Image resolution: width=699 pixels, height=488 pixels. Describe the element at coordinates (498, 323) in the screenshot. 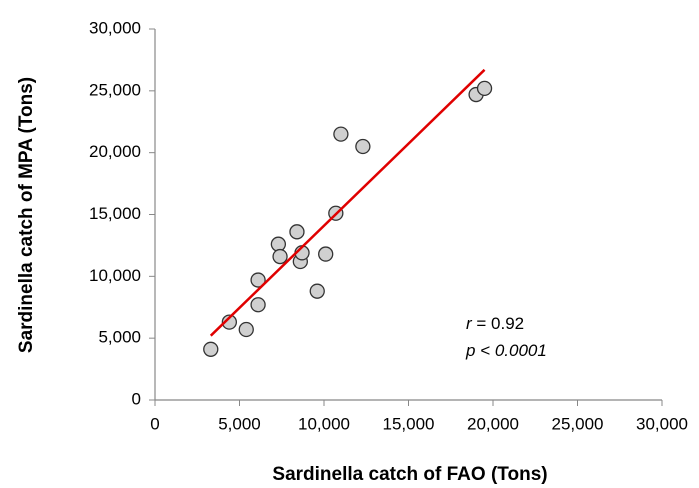

I see `annotation-part: = 0.92` at that location.